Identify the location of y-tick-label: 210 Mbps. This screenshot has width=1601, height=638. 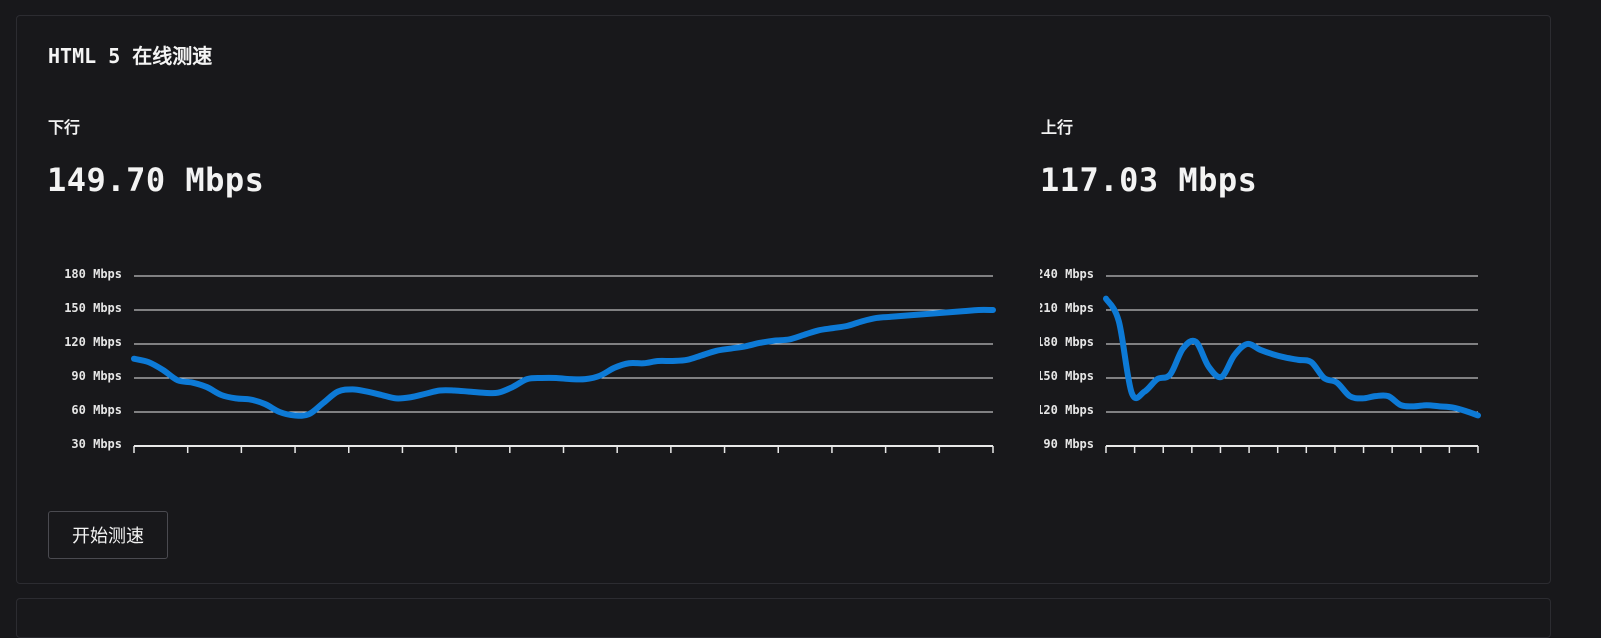
(1067, 308).